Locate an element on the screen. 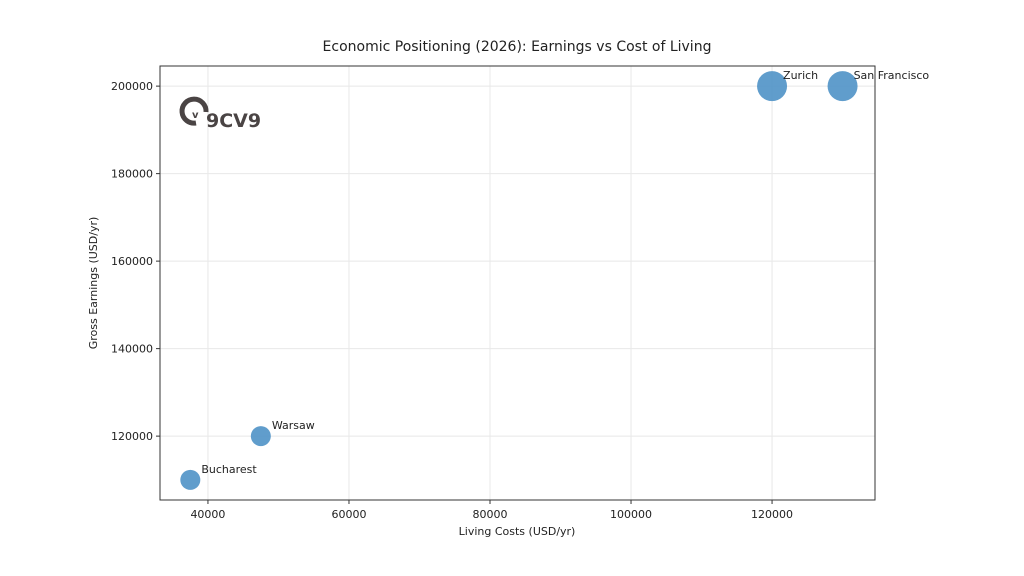 The image size is (1024, 576). point-label: Warsaw is located at coordinates (293, 425).